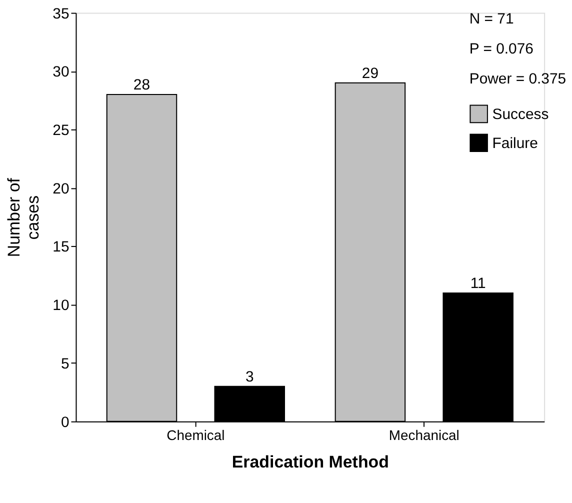 The height and width of the screenshot is (503, 572). What do you see at coordinates (501, 49) in the screenshot?
I see `annotation: P = 0.076` at bounding box center [501, 49].